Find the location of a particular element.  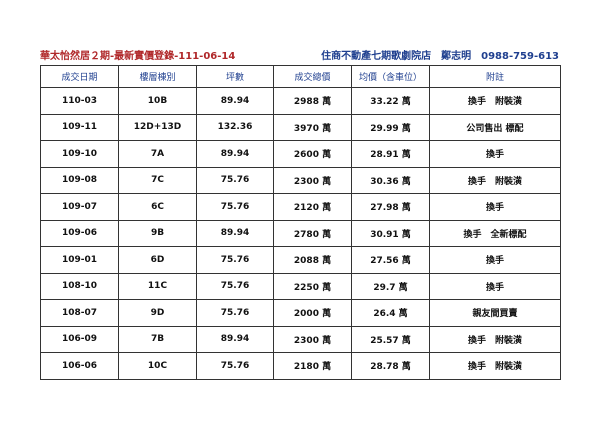

cell-date: 109-01 is located at coordinates (79, 260).